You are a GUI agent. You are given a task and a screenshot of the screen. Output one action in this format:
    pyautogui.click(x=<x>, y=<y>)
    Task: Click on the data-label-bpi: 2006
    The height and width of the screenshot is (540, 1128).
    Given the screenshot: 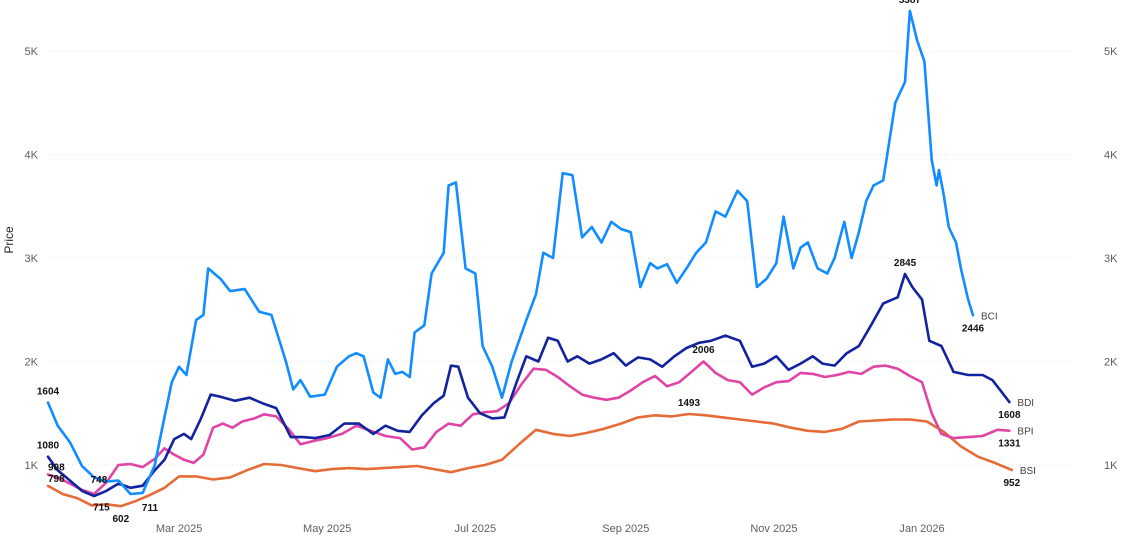 What is the action you would take?
    pyautogui.click(x=703, y=350)
    